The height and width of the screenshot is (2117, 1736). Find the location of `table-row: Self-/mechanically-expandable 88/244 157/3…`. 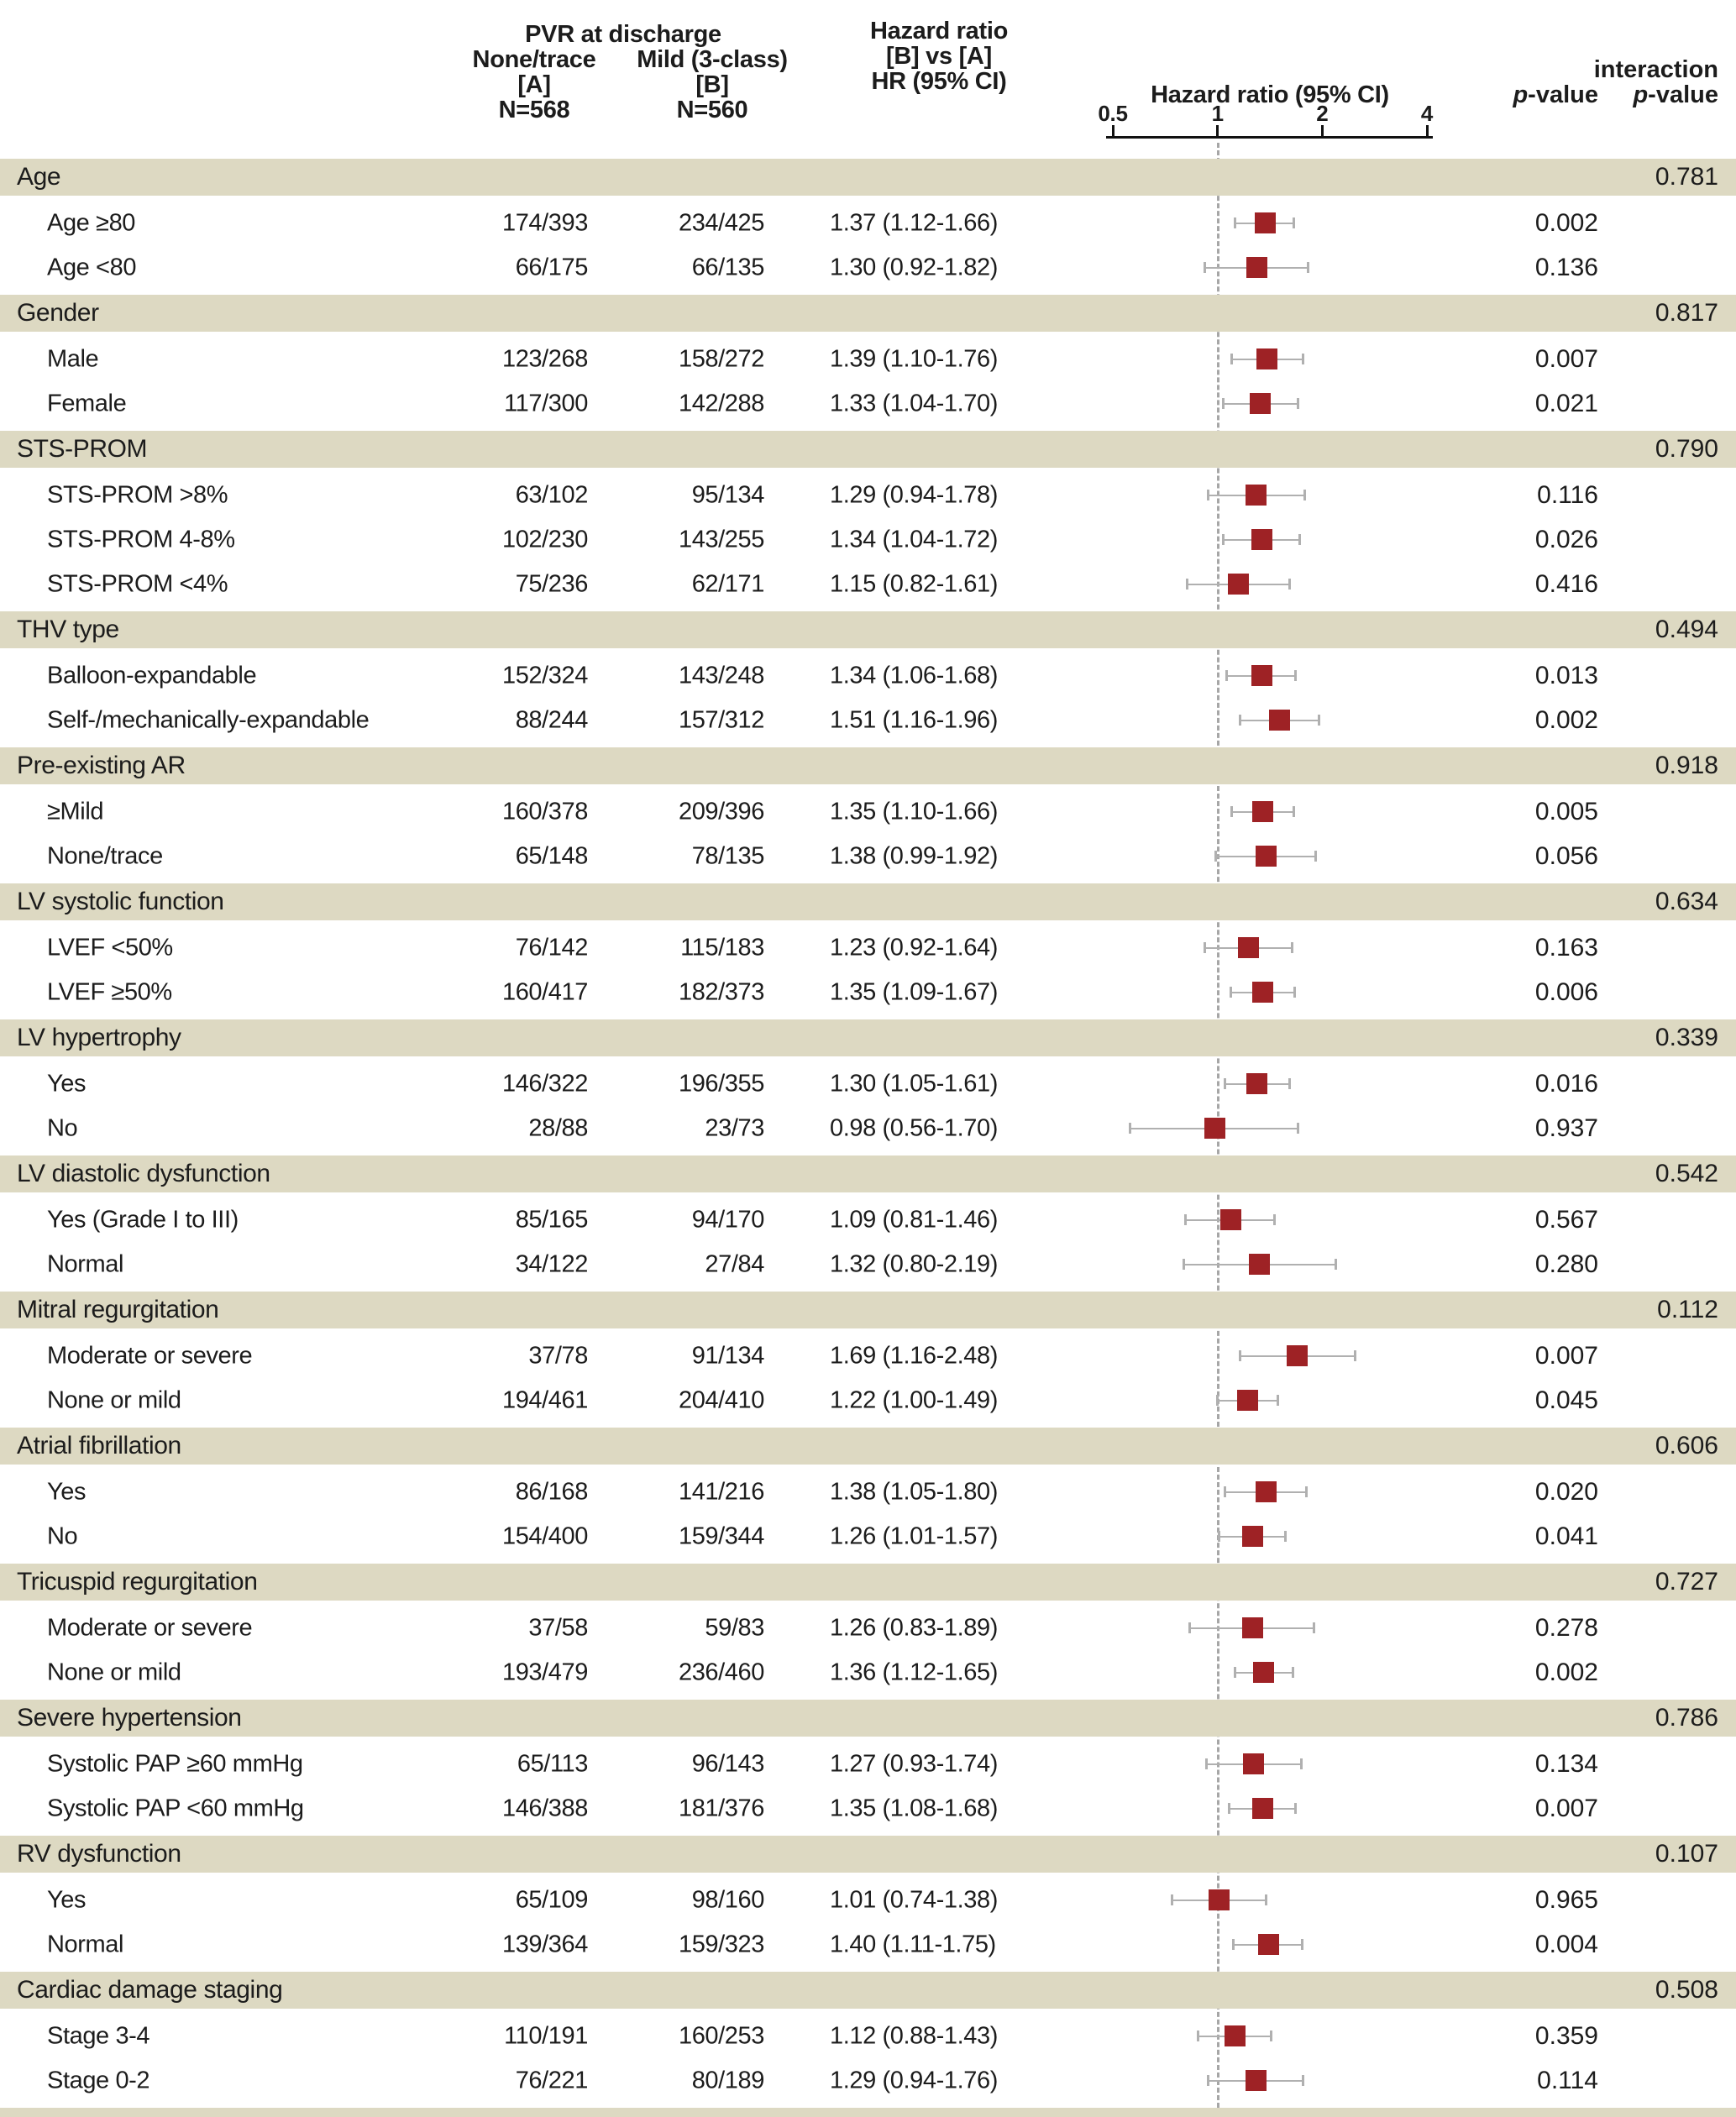

table-row: Self-/mechanically-expandable 88/244 157/3… is located at coordinates (868, 720).